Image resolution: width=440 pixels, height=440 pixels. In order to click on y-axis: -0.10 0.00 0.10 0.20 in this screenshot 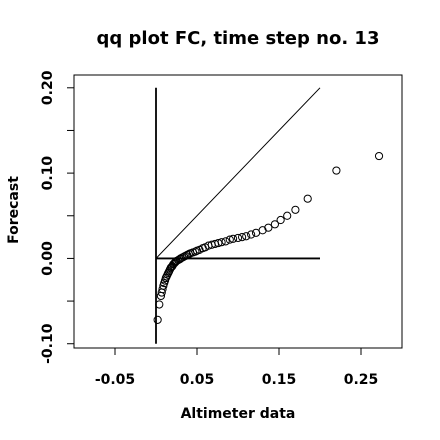, I will do `click(57, 217)`.